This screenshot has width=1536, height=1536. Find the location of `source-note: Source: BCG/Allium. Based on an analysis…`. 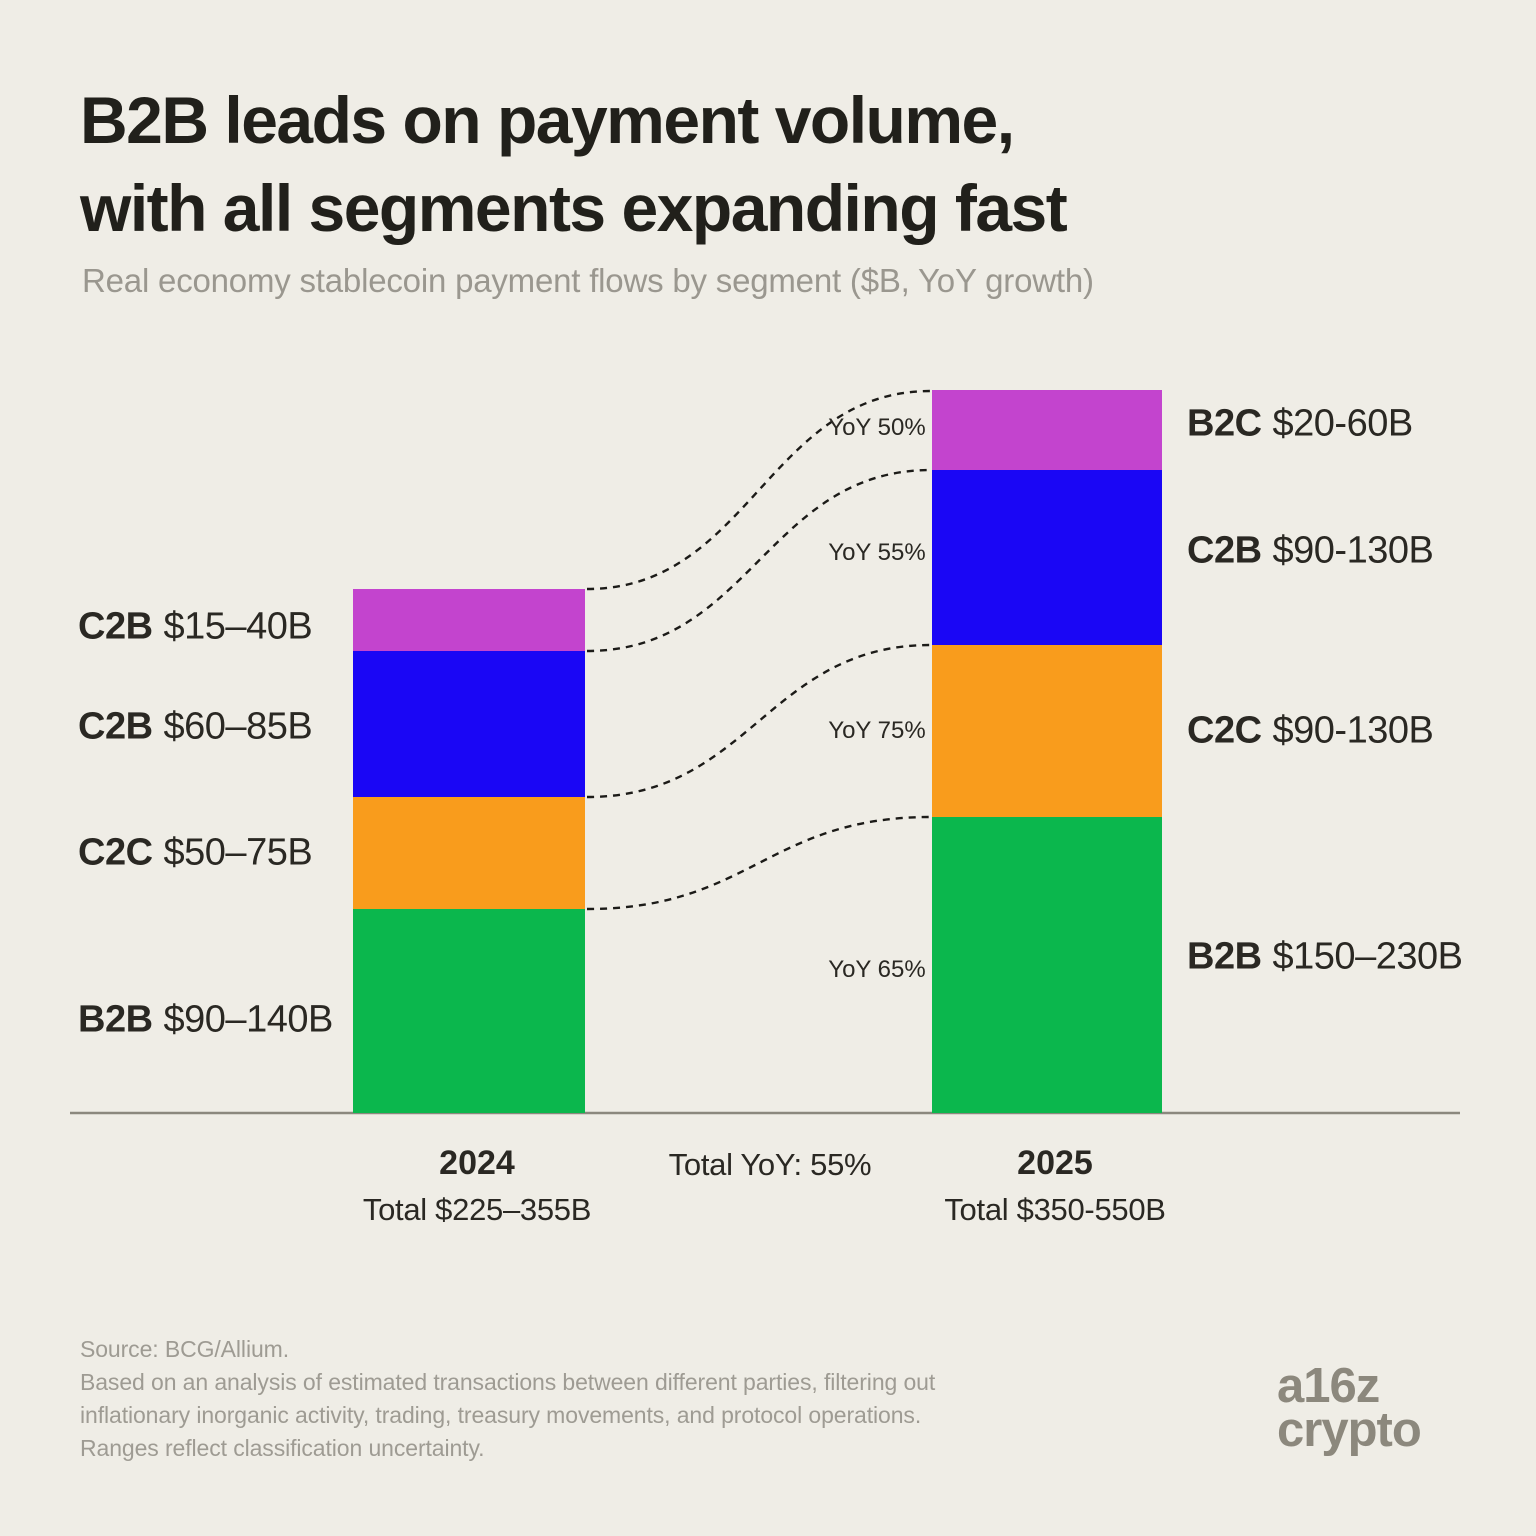

source-note: Source: BCG/Allium. Based on an analysis… is located at coordinates (507, 1399).